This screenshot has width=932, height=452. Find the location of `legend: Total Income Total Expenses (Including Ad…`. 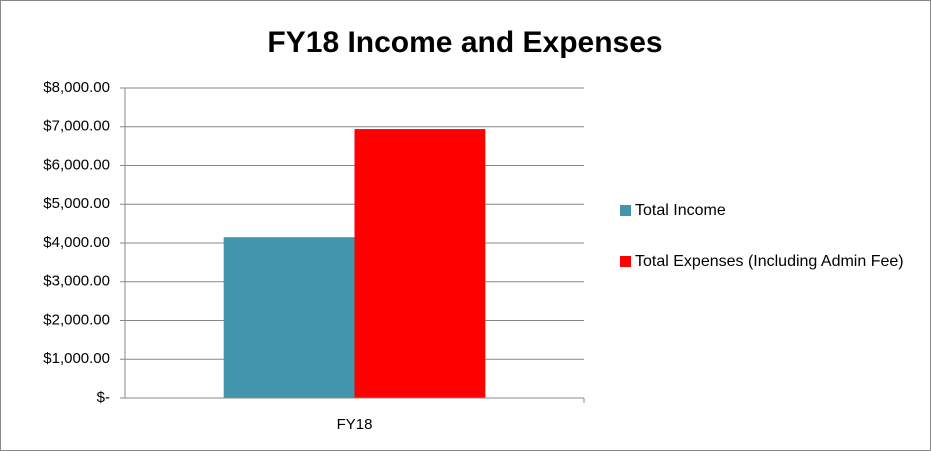

legend: Total Income Total Expenses (Including Ad… is located at coordinates (770, 251).